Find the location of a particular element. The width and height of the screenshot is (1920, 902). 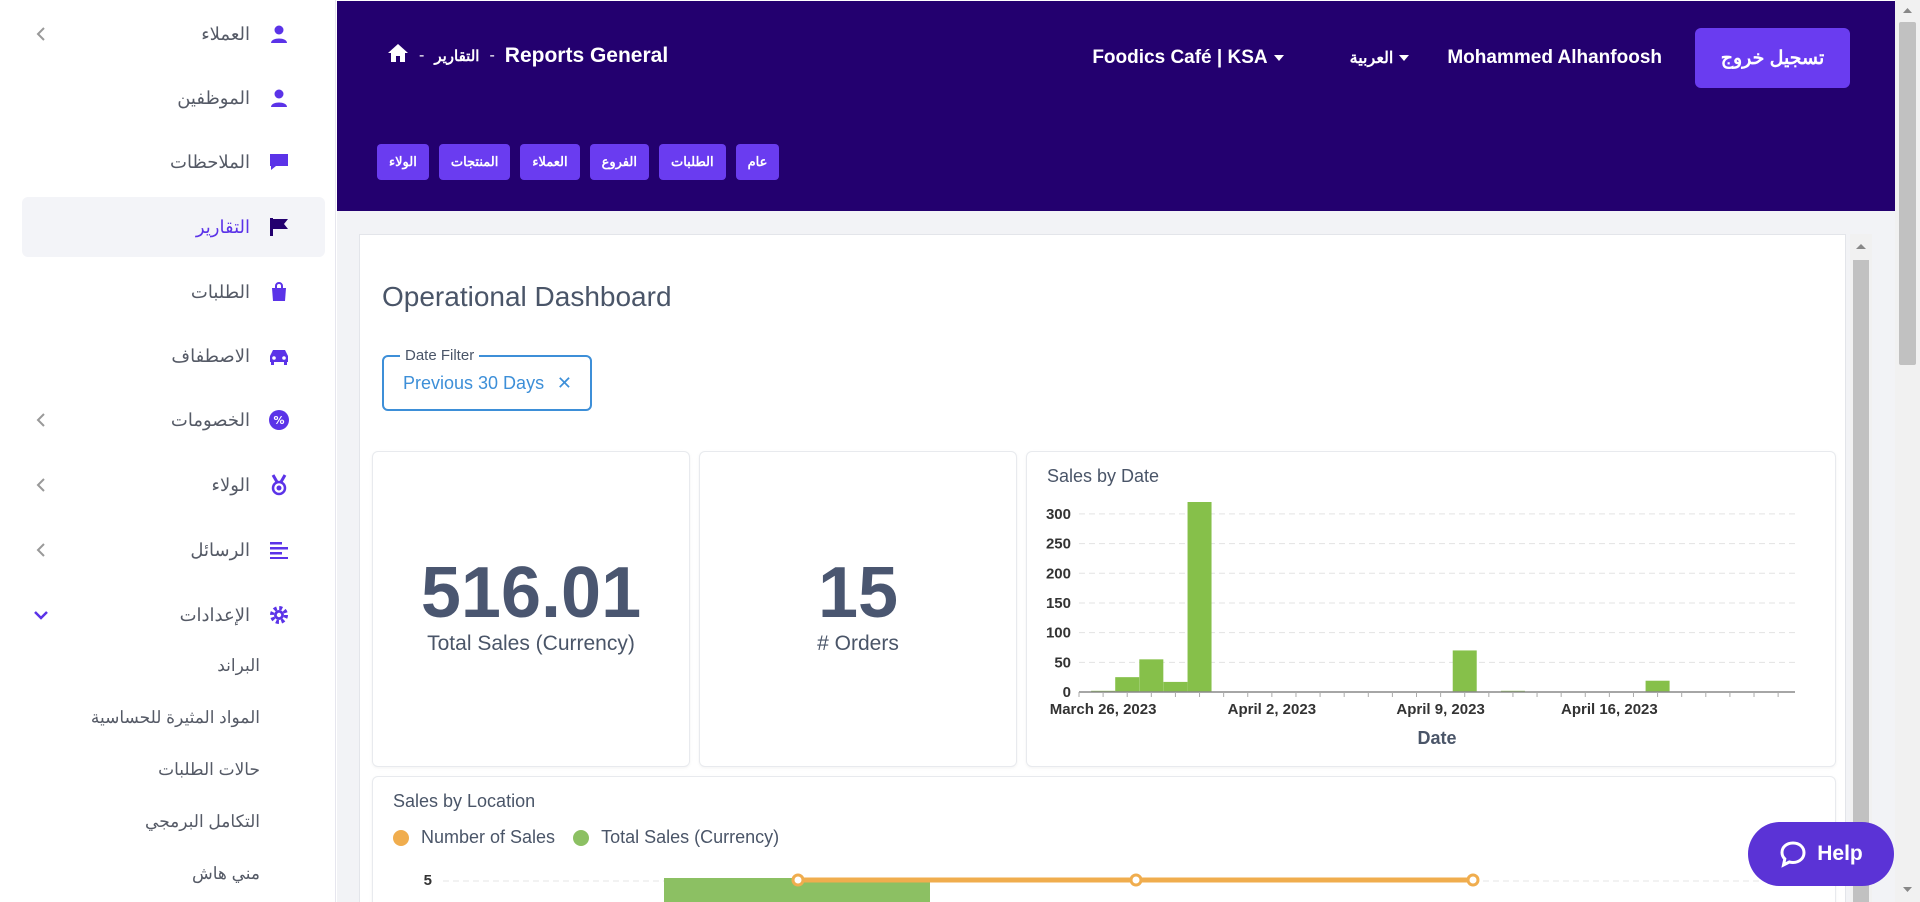

align-left-icon is located at coordinates (279, 550).